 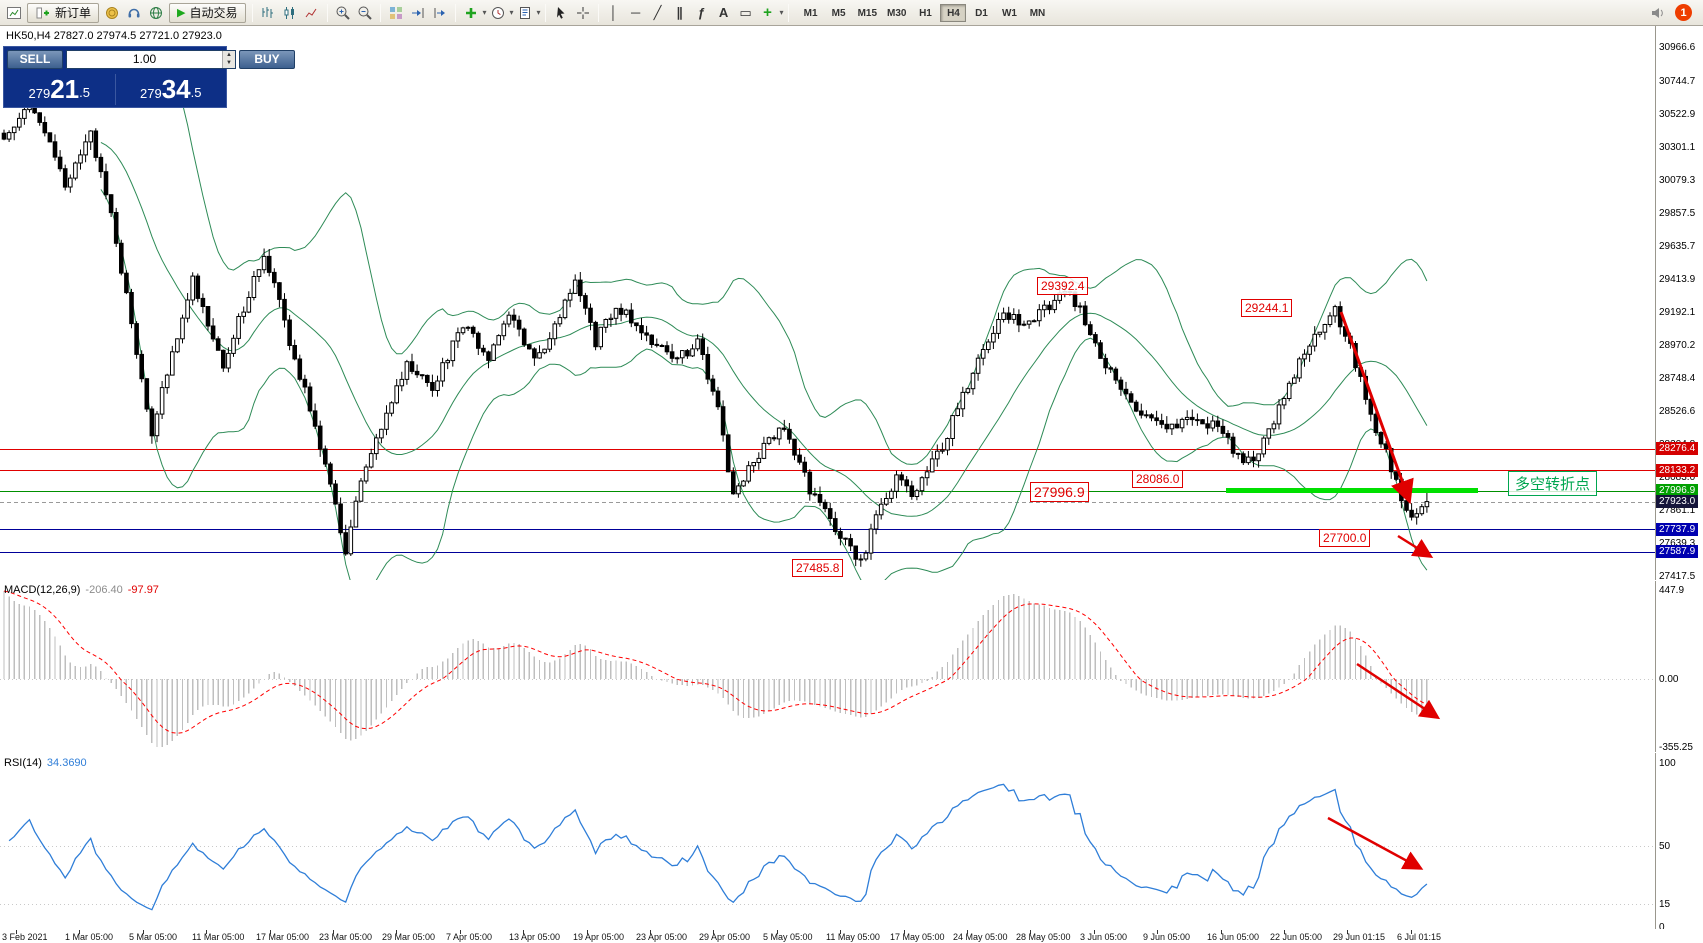 What do you see at coordinates (66, 763) in the screenshot?
I see `rsi-value: 34.3690` at bounding box center [66, 763].